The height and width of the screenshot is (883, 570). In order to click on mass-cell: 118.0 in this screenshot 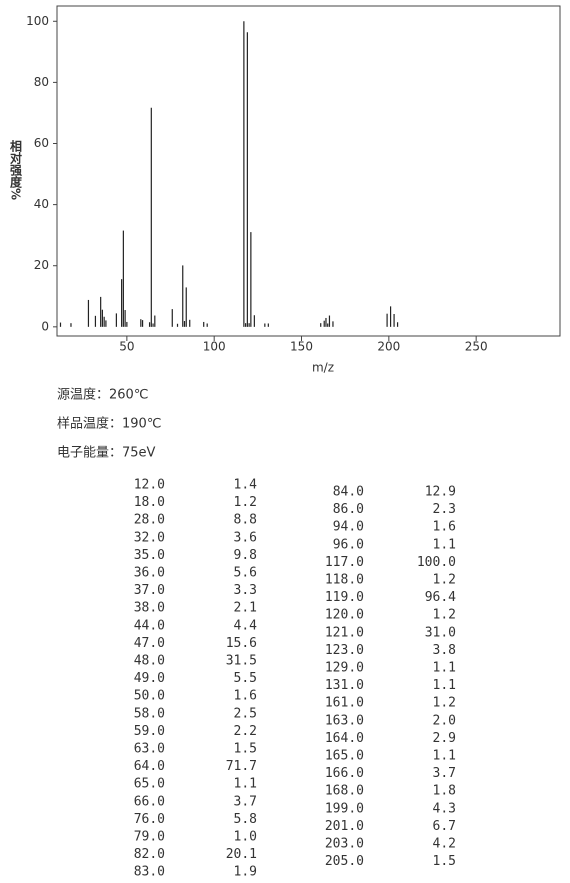, I will do `click(344, 580)`.